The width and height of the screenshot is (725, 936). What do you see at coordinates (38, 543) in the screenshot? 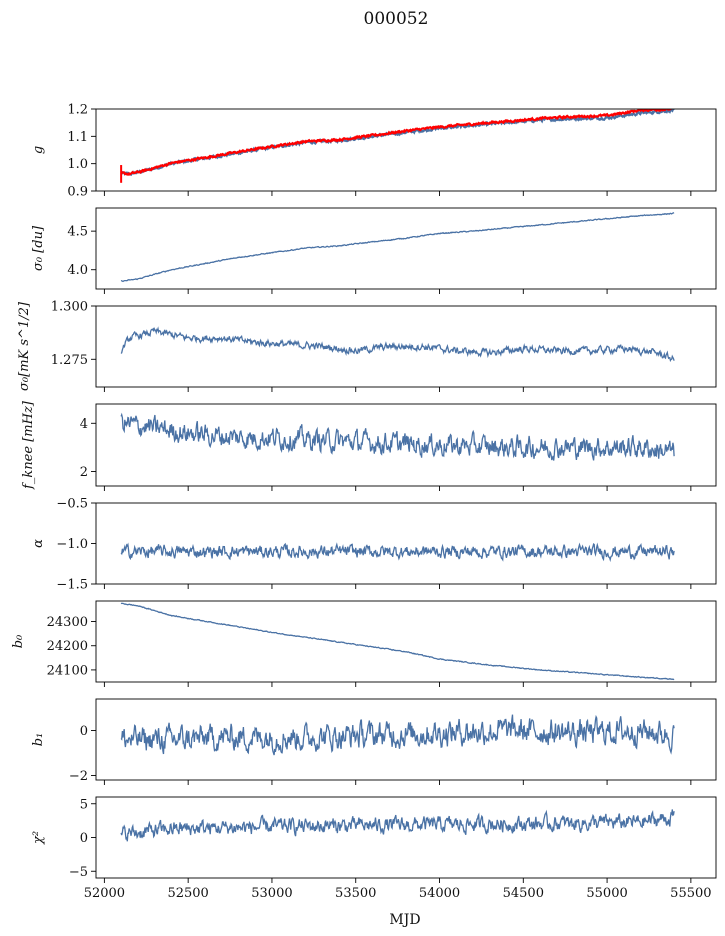
I see `y-axis-label-5: α` at bounding box center [38, 543].